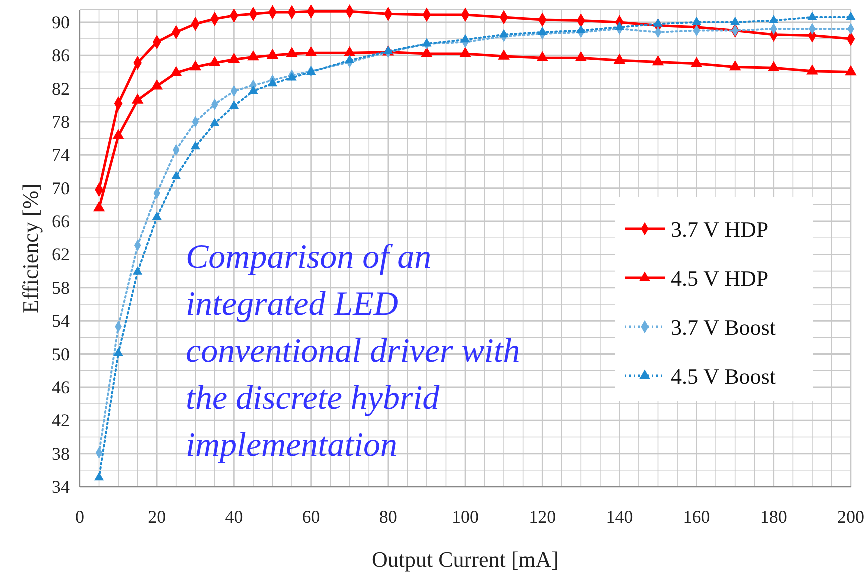  I want to click on y-tick-label: 34, so click(61, 487).